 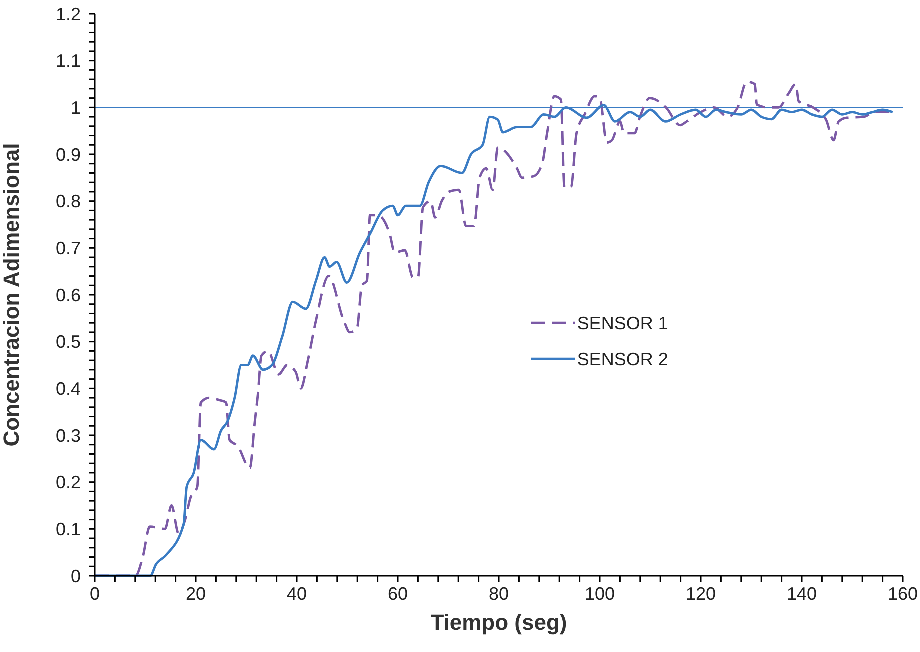 I want to click on x-tick-label: 80, so click(x=499, y=594).